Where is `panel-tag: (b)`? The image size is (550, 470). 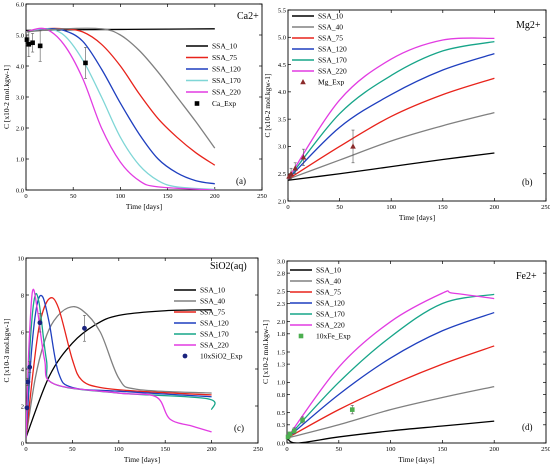
panel-tag: (b) is located at coordinates (527, 182).